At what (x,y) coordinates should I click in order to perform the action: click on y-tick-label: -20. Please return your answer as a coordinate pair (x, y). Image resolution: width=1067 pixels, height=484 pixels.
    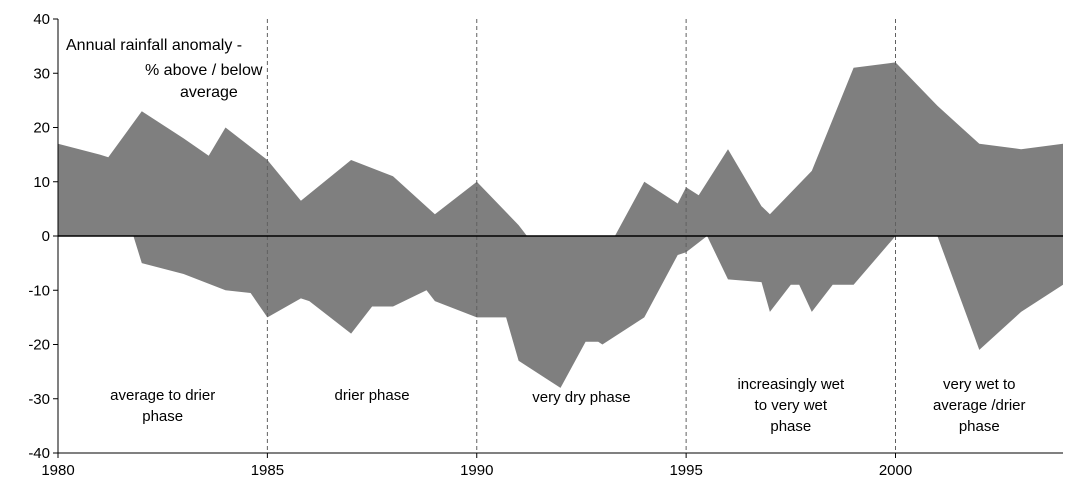
    Looking at the image, I should click on (39, 345).